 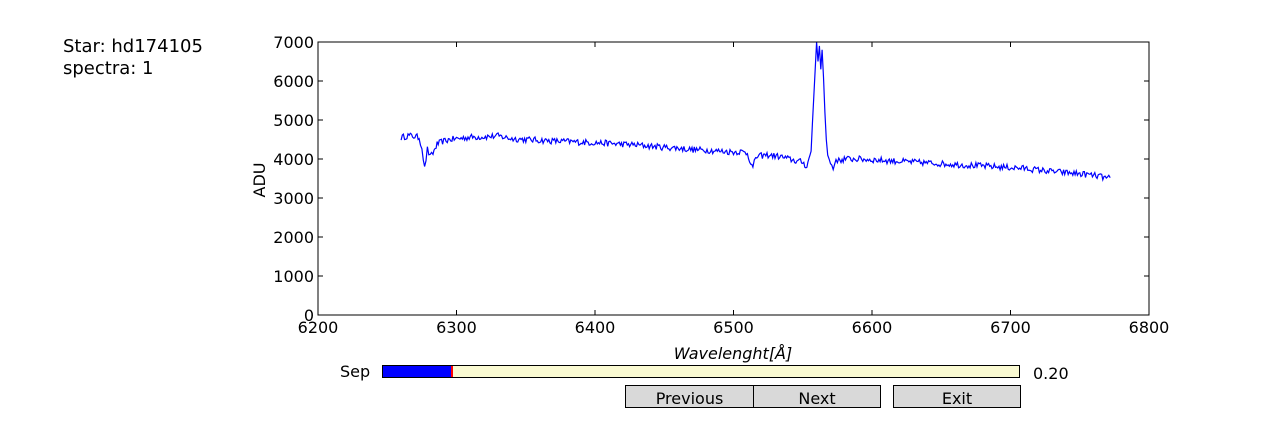 I want to click on exit-button: Exit, so click(x=957, y=396).